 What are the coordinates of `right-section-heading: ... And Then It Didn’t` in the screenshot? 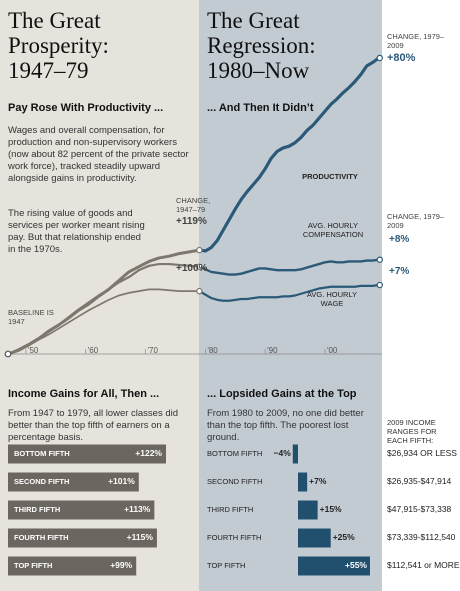 It's located at (260, 108).